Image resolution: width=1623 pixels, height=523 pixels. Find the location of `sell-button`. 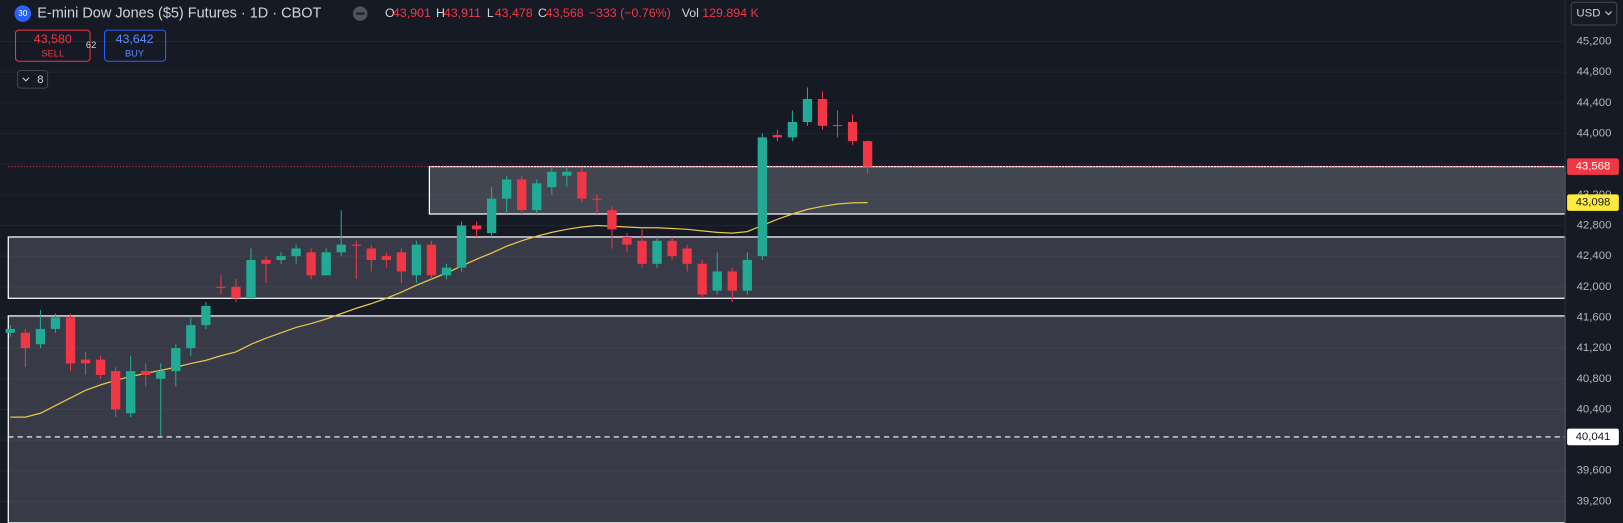

sell-button is located at coordinates (53, 45).